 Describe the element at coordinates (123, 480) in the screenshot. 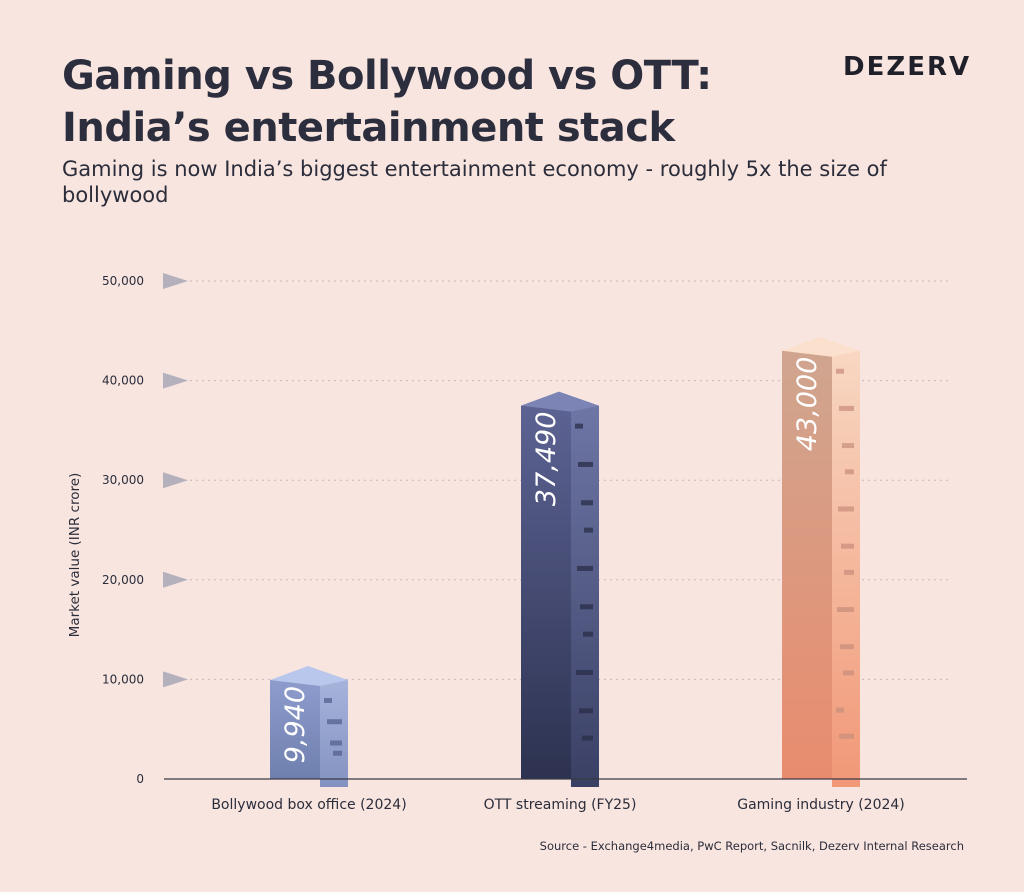

I see `y-tick-label: 30,000` at that location.